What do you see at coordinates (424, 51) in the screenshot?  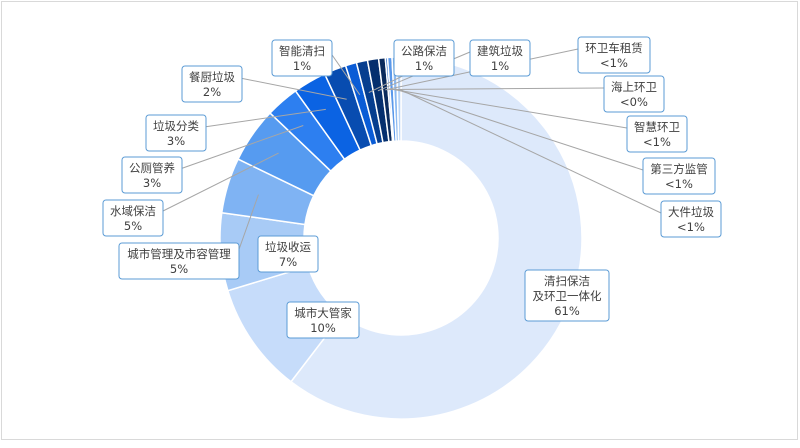 I see `slice-category-label: 公路保洁` at bounding box center [424, 51].